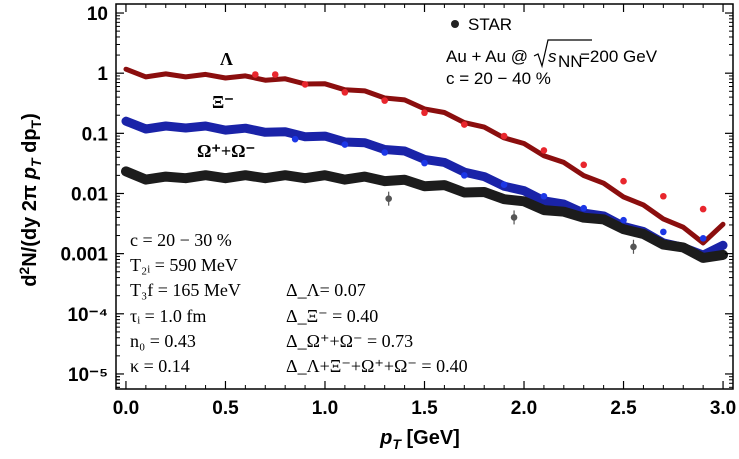  Describe the element at coordinates (326, 290) in the screenshot. I see `param-delta-lambda: Δ_Λ= 0.07` at that location.